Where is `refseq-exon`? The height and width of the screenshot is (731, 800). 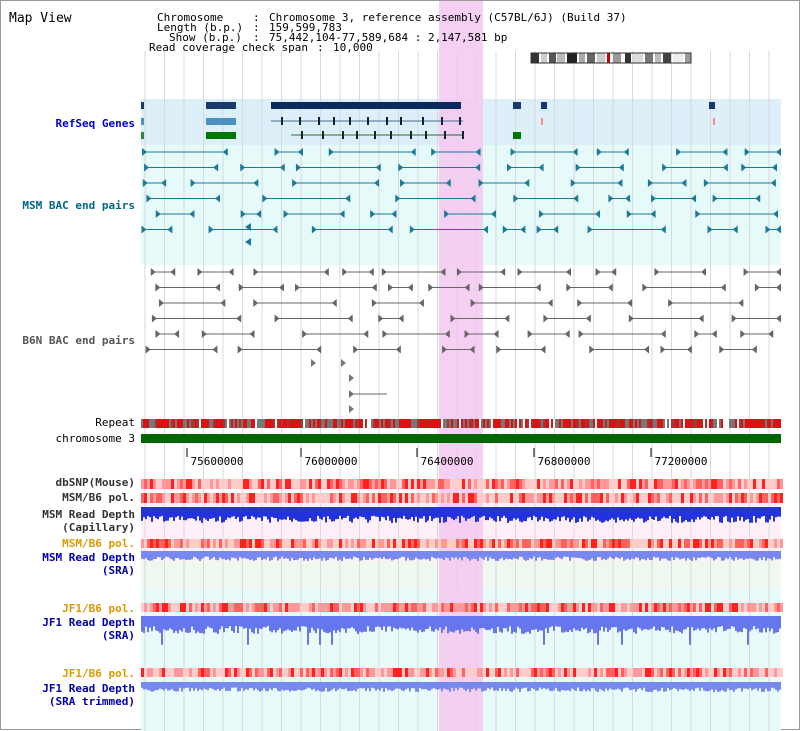
refseq-exon is located at coordinates (411, 135).